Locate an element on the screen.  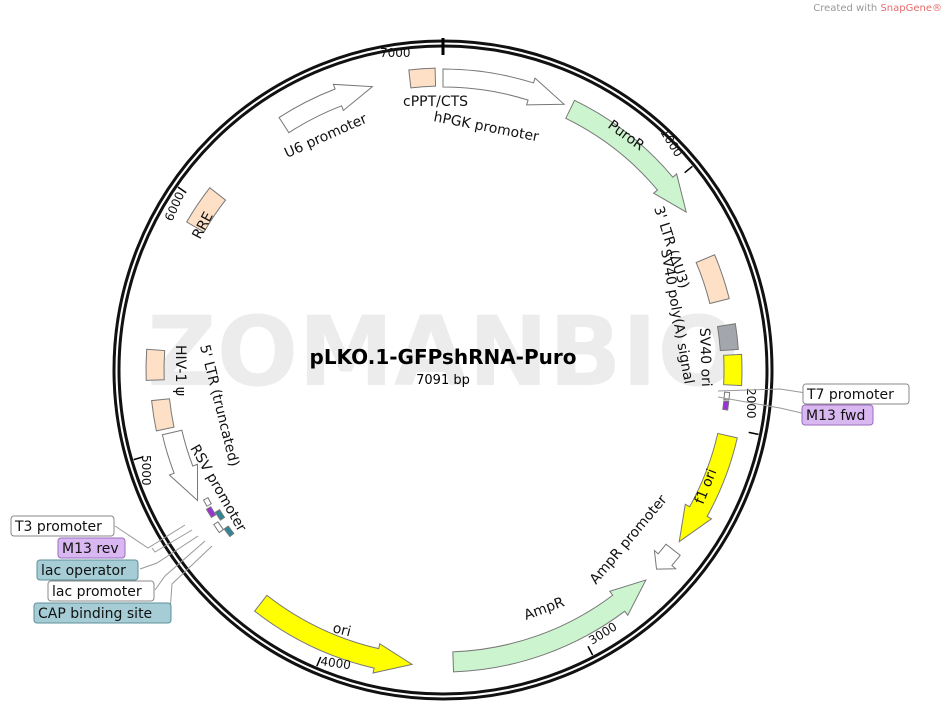
label-amprprom: AmpR promoter is located at coordinates (629, 540).